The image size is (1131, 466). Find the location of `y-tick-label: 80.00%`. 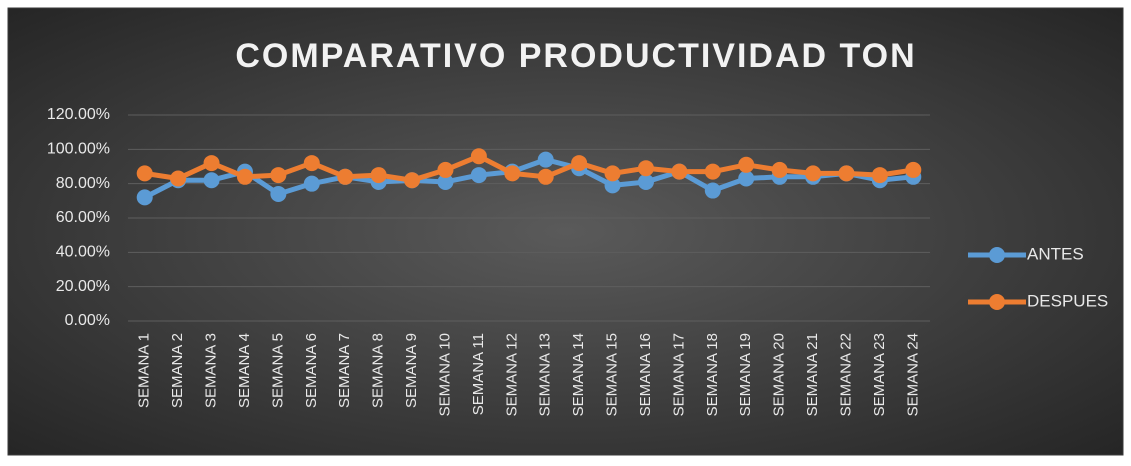

y-tick-label: 80.00% is located at coordinates (83, 183).